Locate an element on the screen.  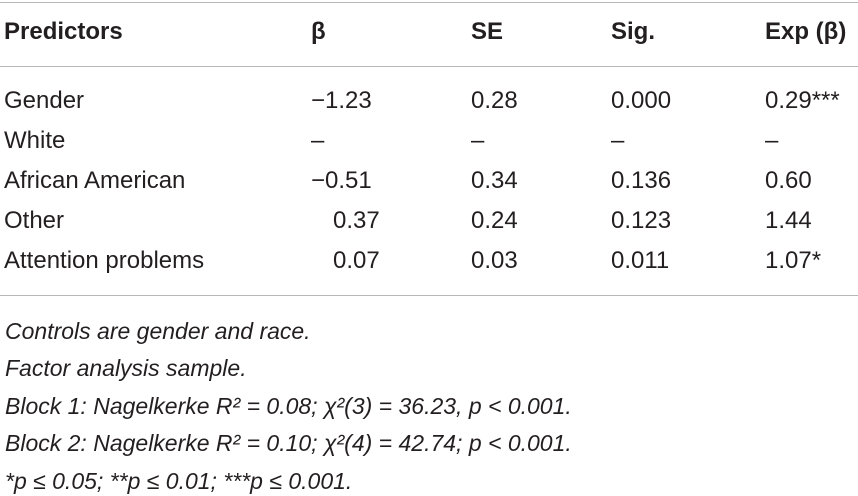
footnote-controls: Controls are gender and race. is located at coordinates (158, 331).